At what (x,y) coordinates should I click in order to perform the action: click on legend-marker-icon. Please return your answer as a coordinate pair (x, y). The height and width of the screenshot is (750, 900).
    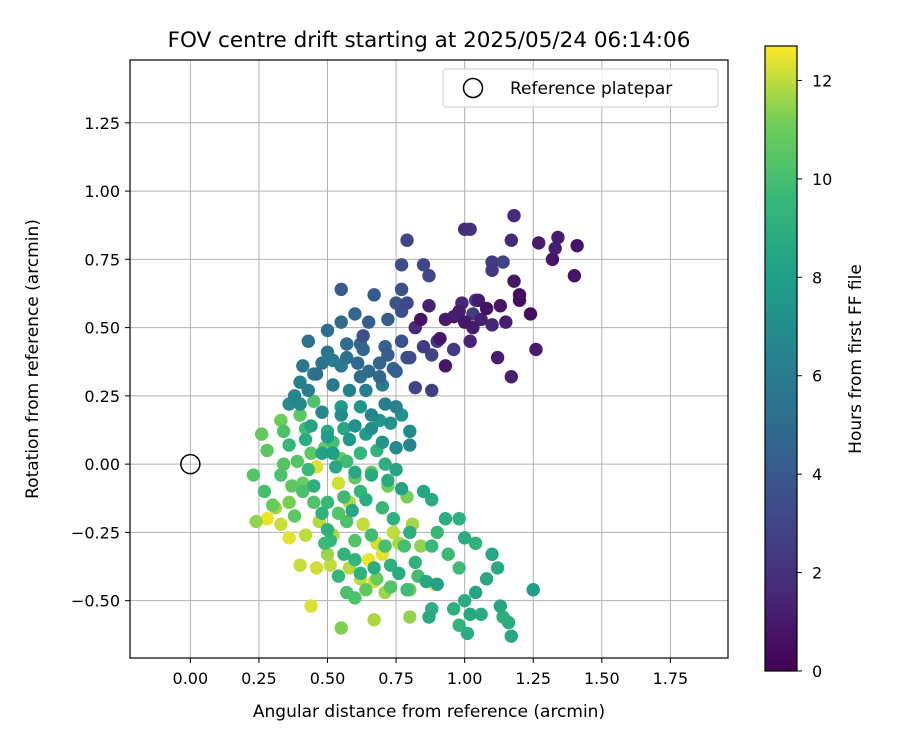
    Looking at the image, I should click on (473, 88).